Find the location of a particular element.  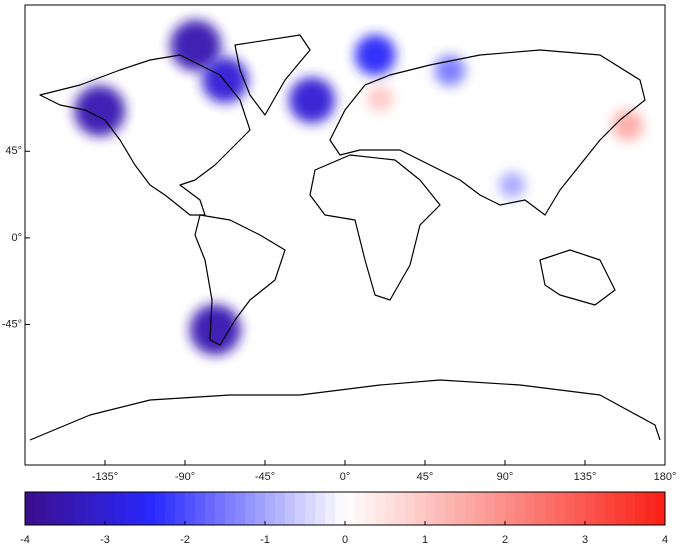

colorbar-tick-label: 2 is located at coordinates (505, 540).